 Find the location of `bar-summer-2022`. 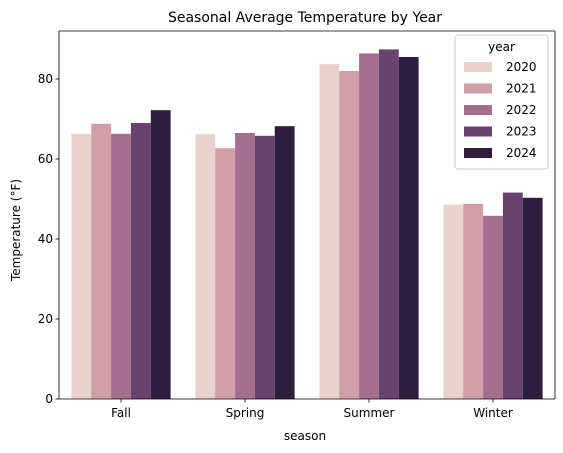

bar-summer-2022 is located at coordinates (369, 226).